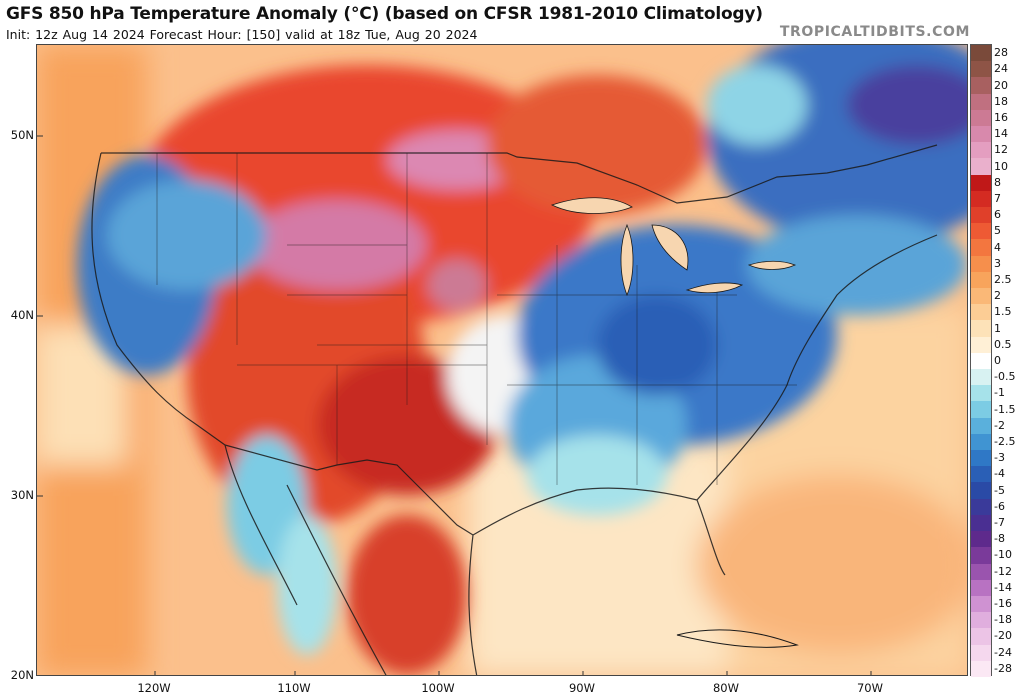 The width and height of the screenshot is (1024, 696). Describe the element at coordinates (1001, 150) in the screenshot. I see `colorbar-label: 12` at that location.